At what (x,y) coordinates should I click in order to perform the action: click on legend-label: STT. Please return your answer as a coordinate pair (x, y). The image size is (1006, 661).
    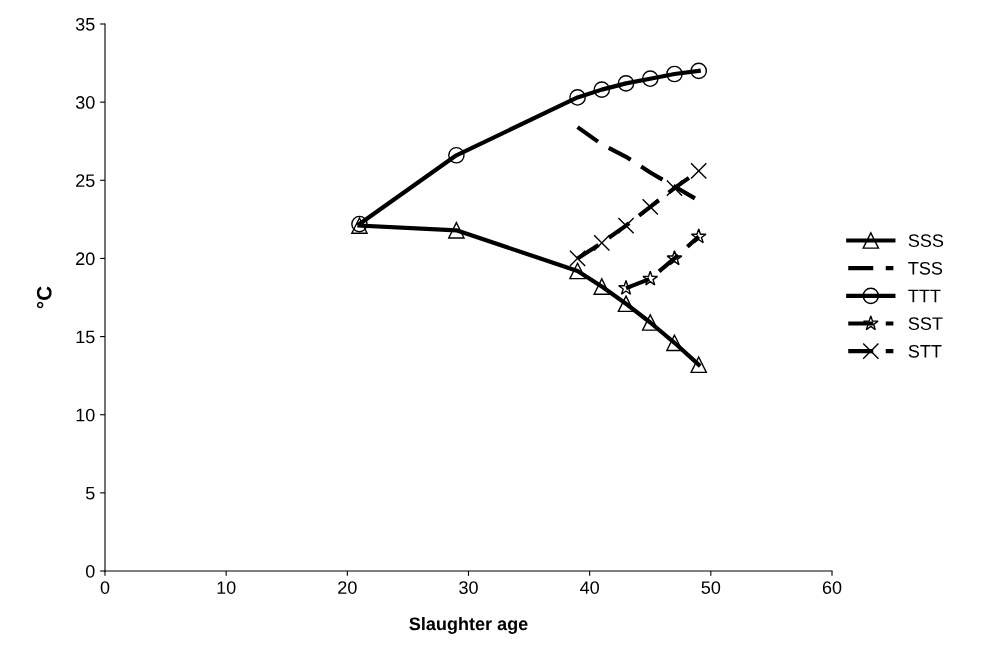
    Looking at the image, I should click on (925, 351).